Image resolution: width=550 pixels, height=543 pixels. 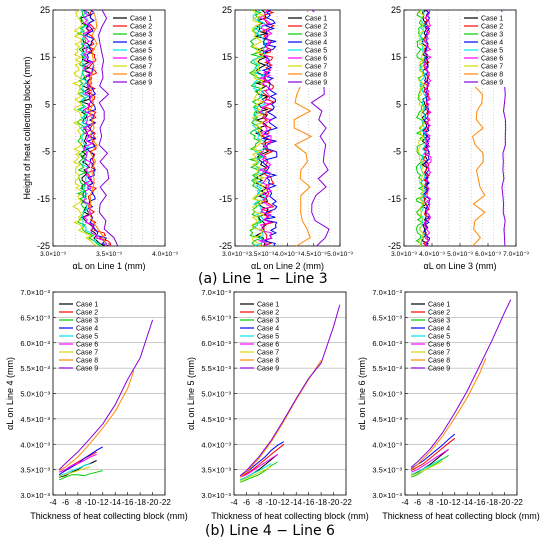 I want to click on x-tick-label: 3.5×10⁻³, so click(x=261, y=254).